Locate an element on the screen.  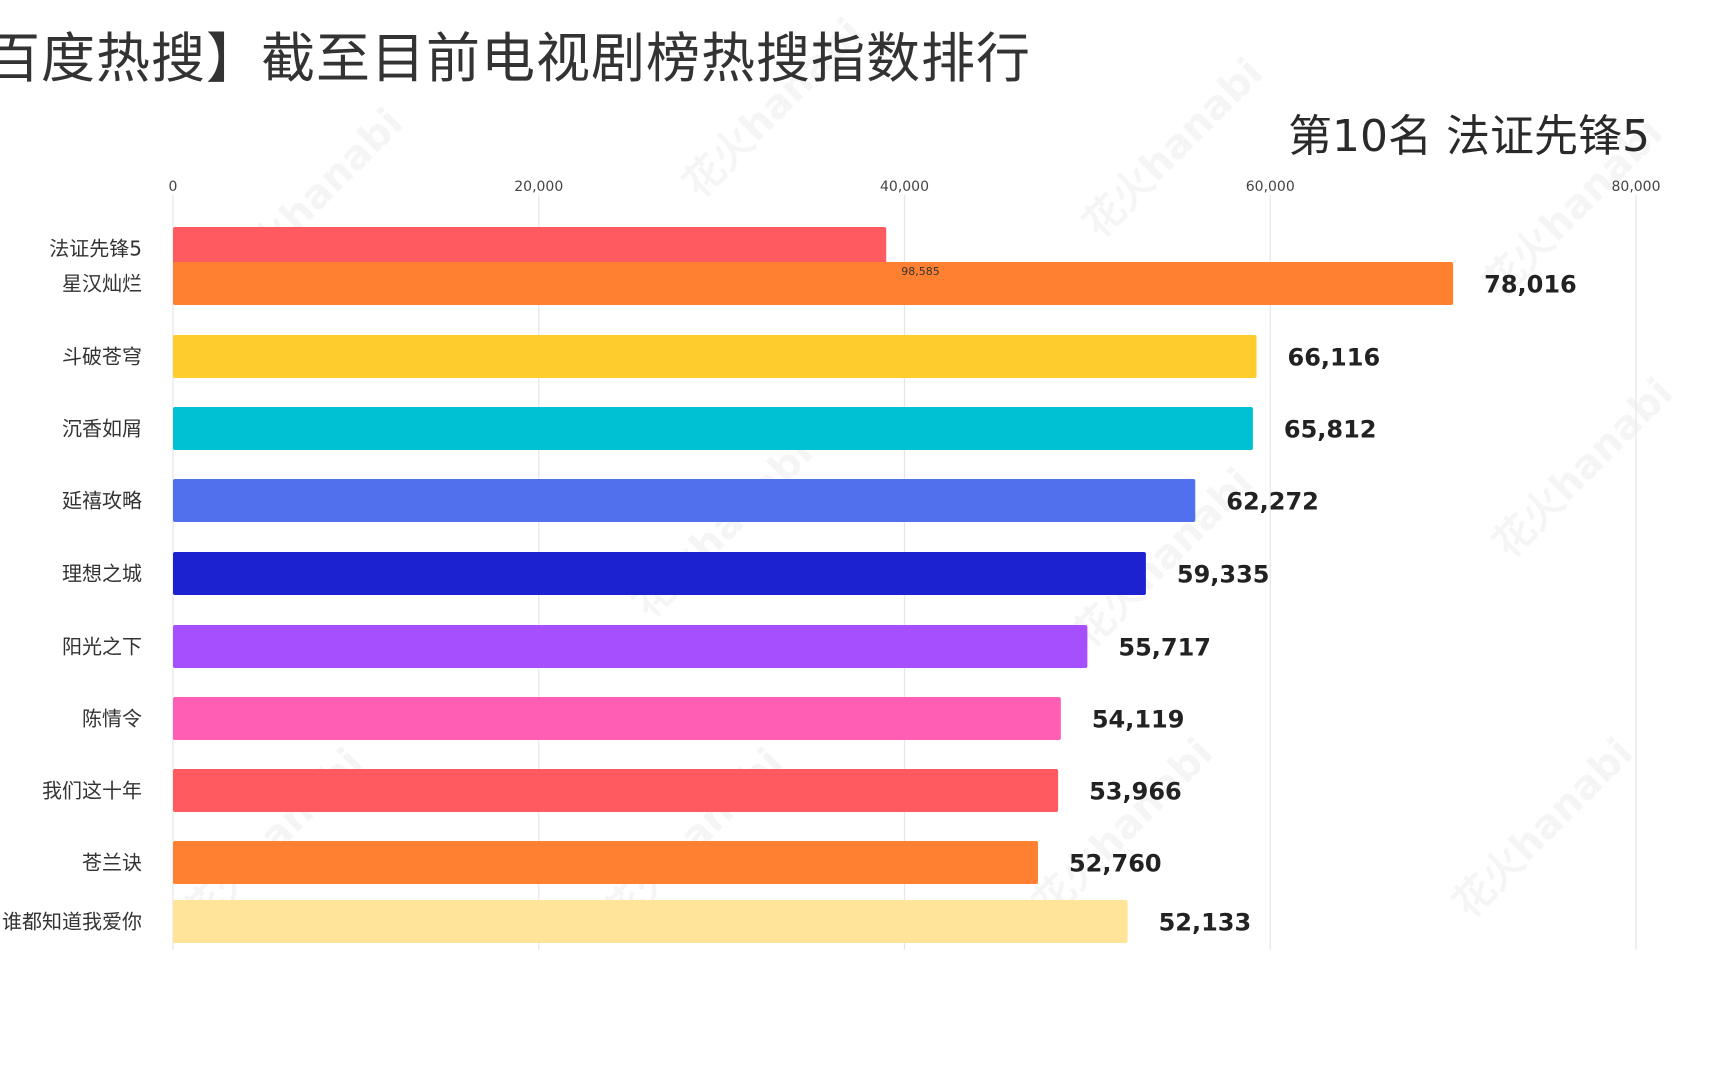
value-label: 54,119 is located at coordinates (1138, 720).